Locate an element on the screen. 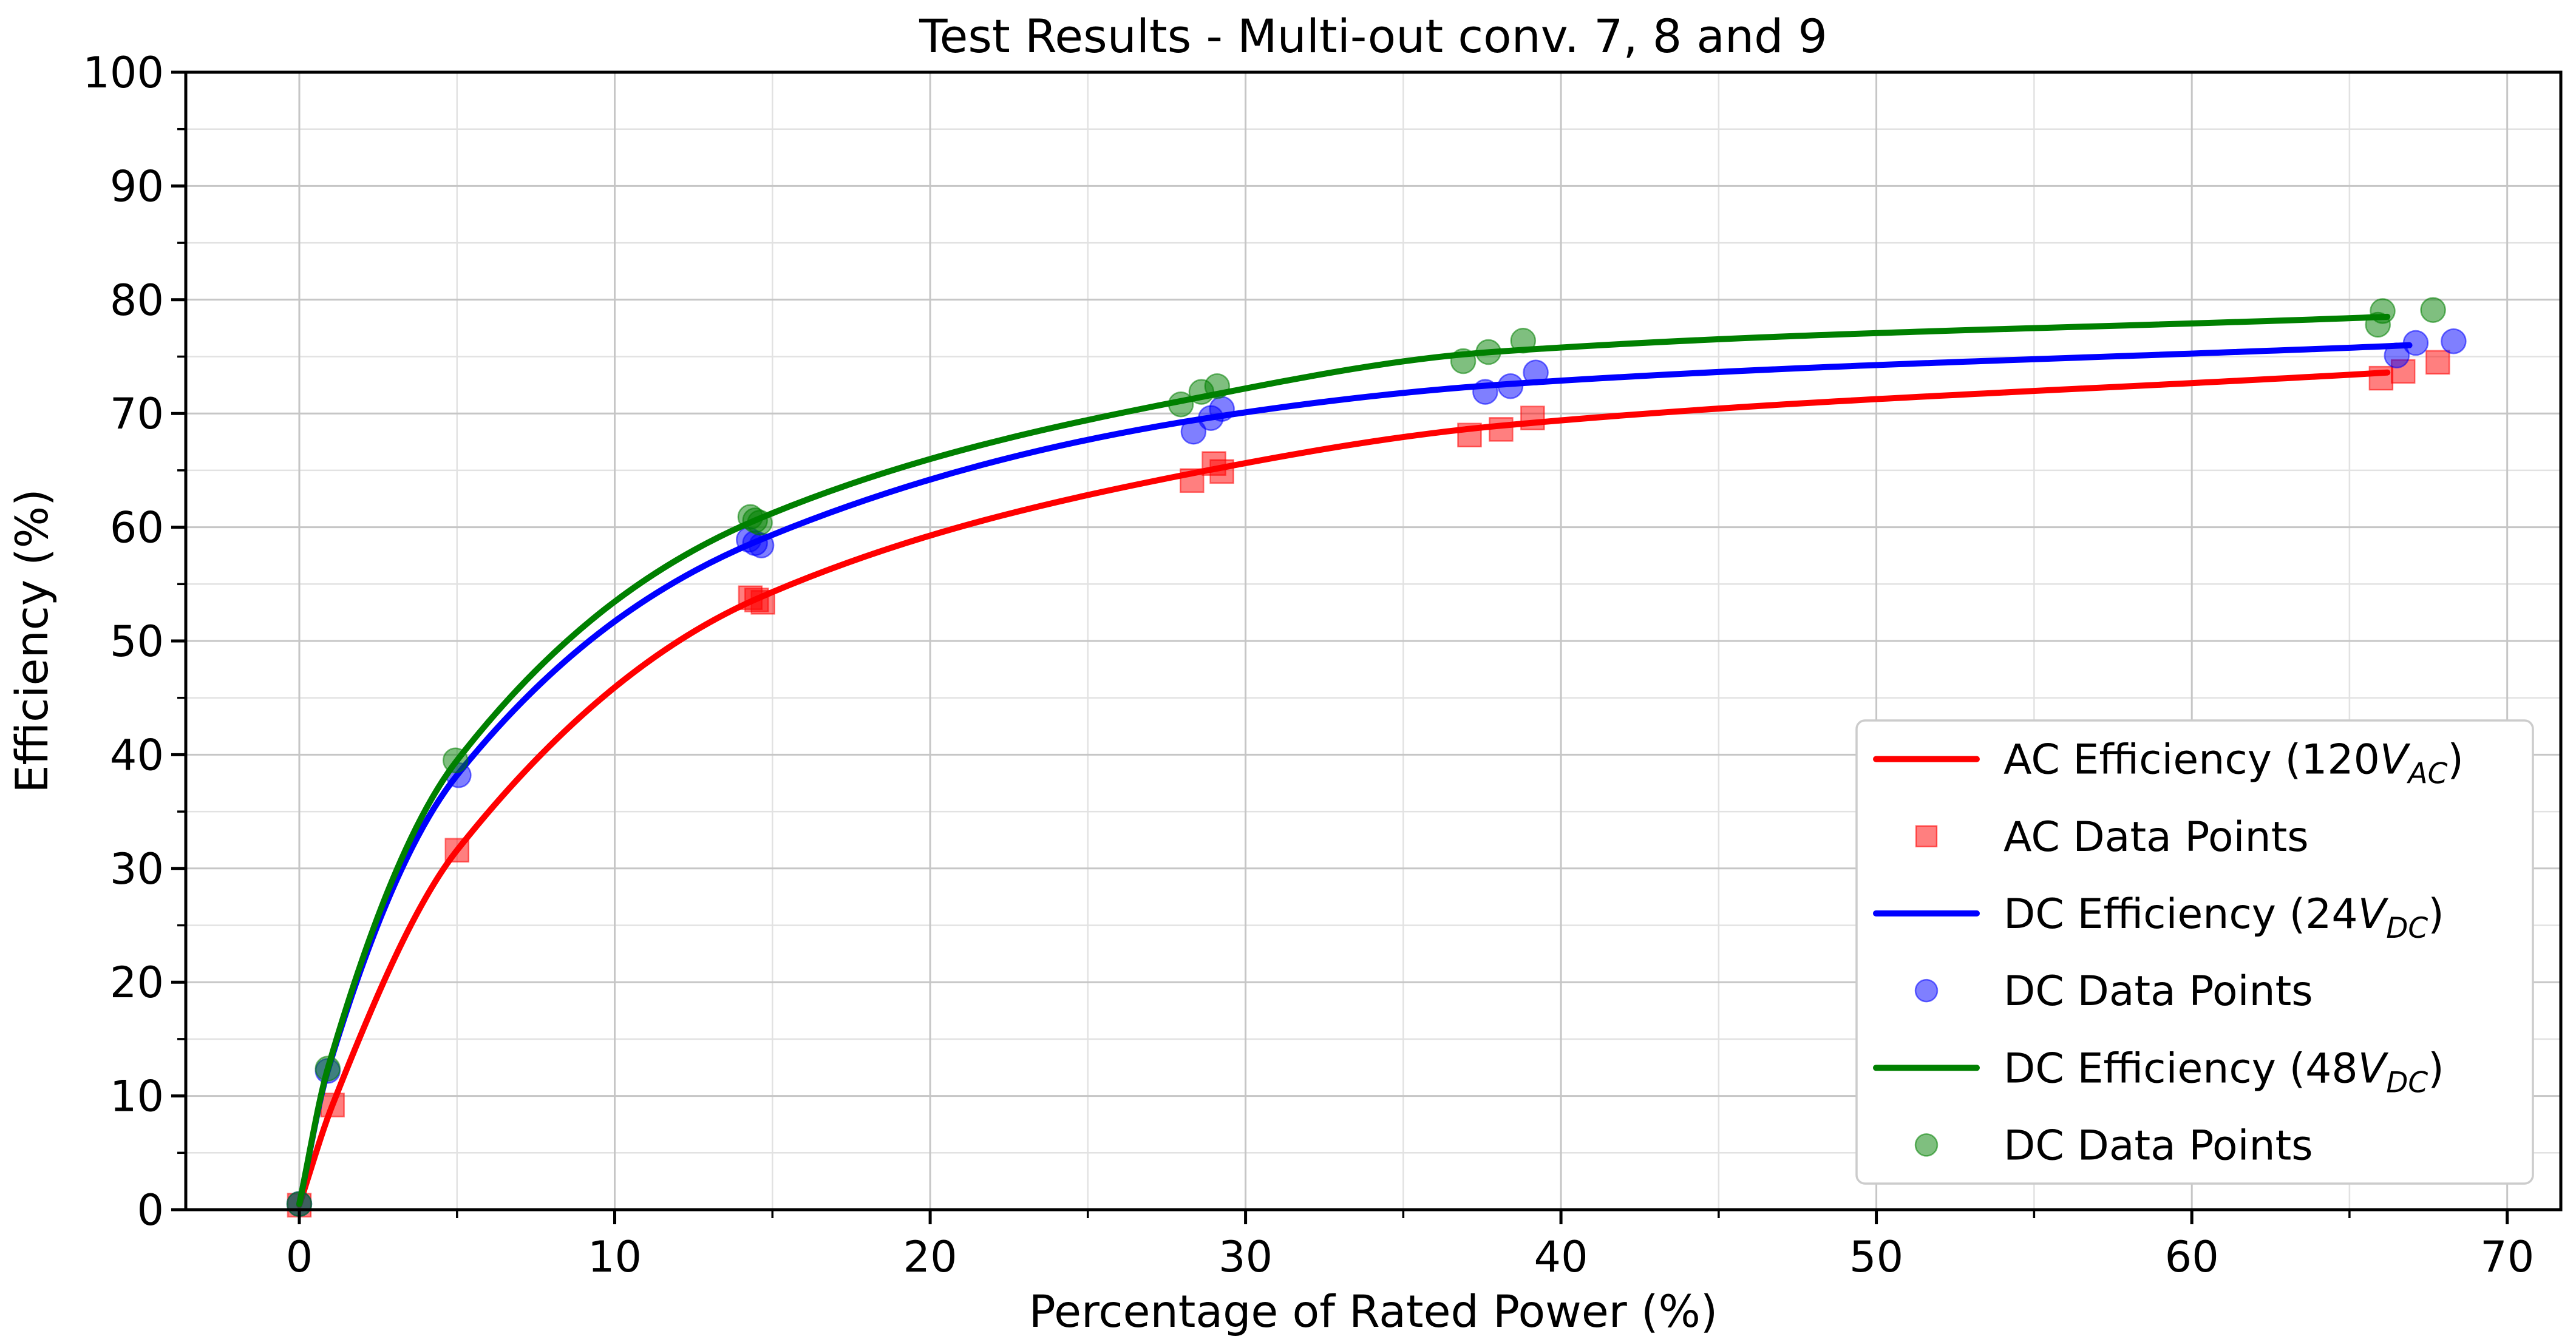  y-tick-label: 80 is located at coordinates (137, 300).